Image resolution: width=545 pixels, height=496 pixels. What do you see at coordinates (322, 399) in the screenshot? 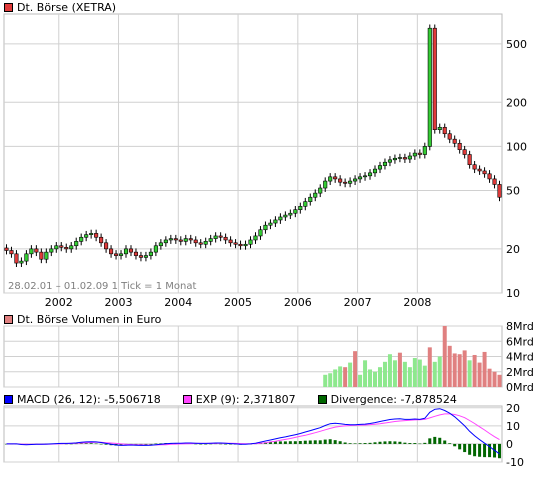
I see `divergence-swatch` at bounding box center [322, 399].